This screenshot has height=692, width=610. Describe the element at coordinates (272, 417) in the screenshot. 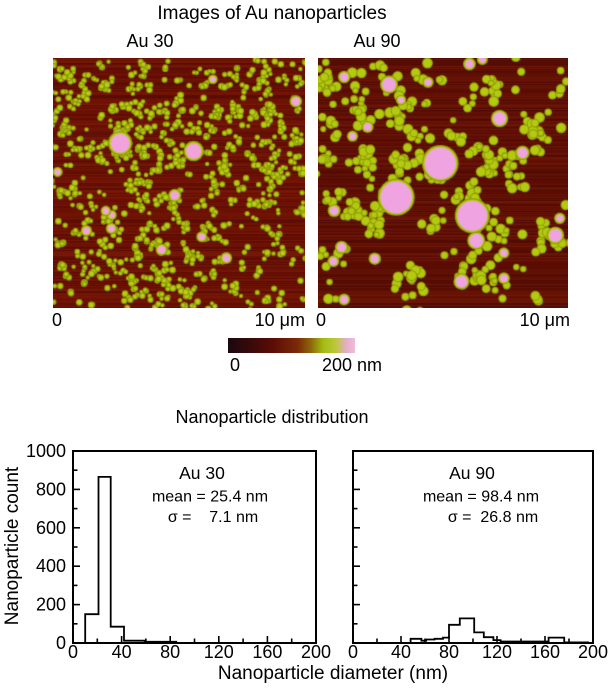

I see `distribution-title: Nanoparticle distribution` at that location.